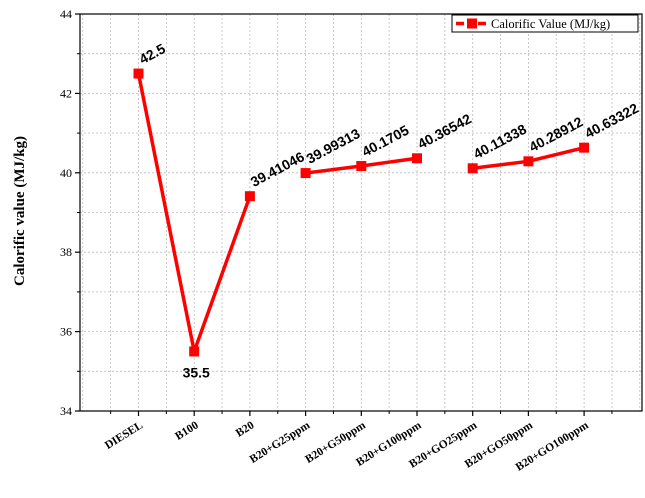 The width and height of the screenshot is (645, 498). I want to click on data-label: 40.1705, so click(385, 141).